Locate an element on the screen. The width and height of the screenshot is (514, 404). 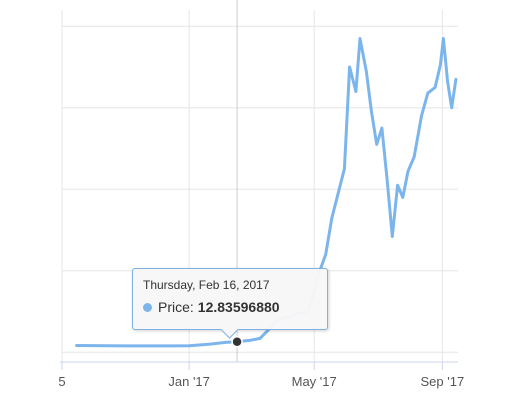
hover-point-marker is located at coordinates (237, 342).